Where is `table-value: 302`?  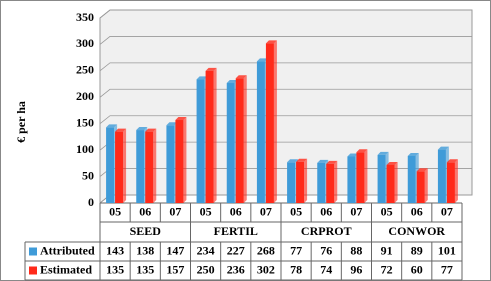 table-value: 302 is located at coordinates (266, 269).